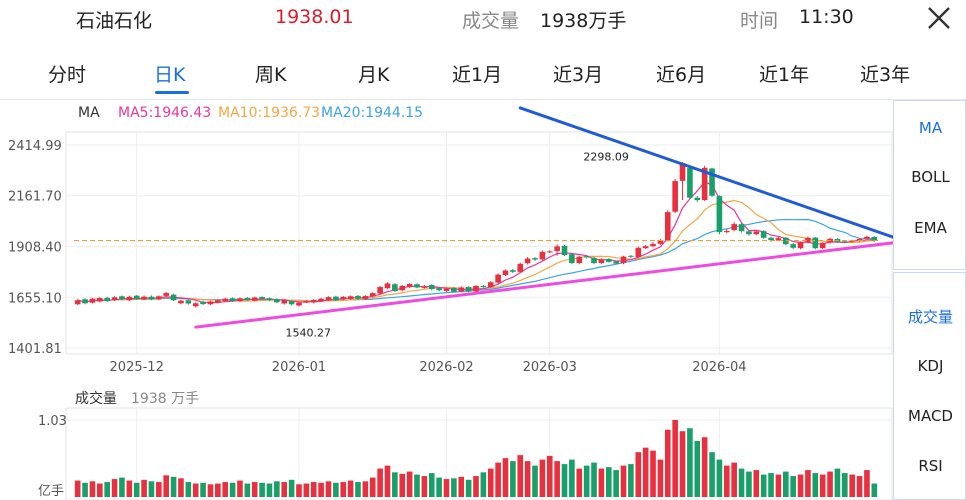 The image size is (966, 500). I want to click on tab-3-years: 近3年, so click(885, 75).